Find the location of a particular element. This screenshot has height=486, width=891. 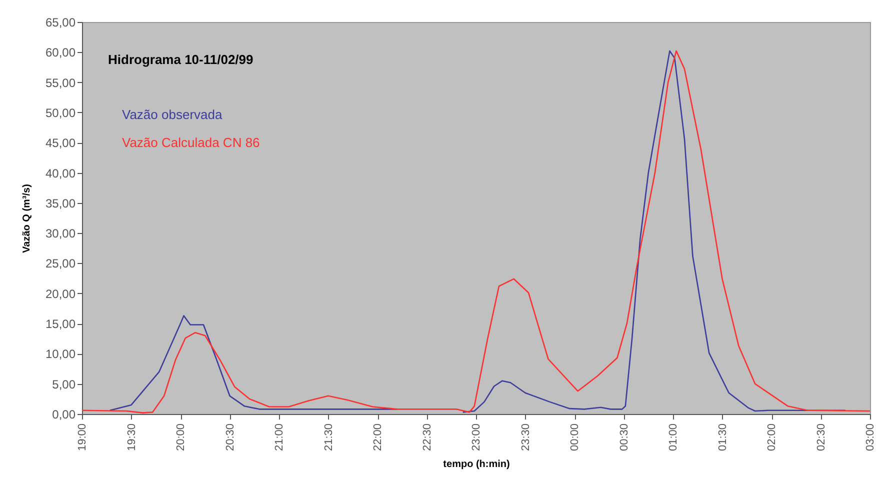

y-tick-label: 20,00 is located at coordinates (60, 293).